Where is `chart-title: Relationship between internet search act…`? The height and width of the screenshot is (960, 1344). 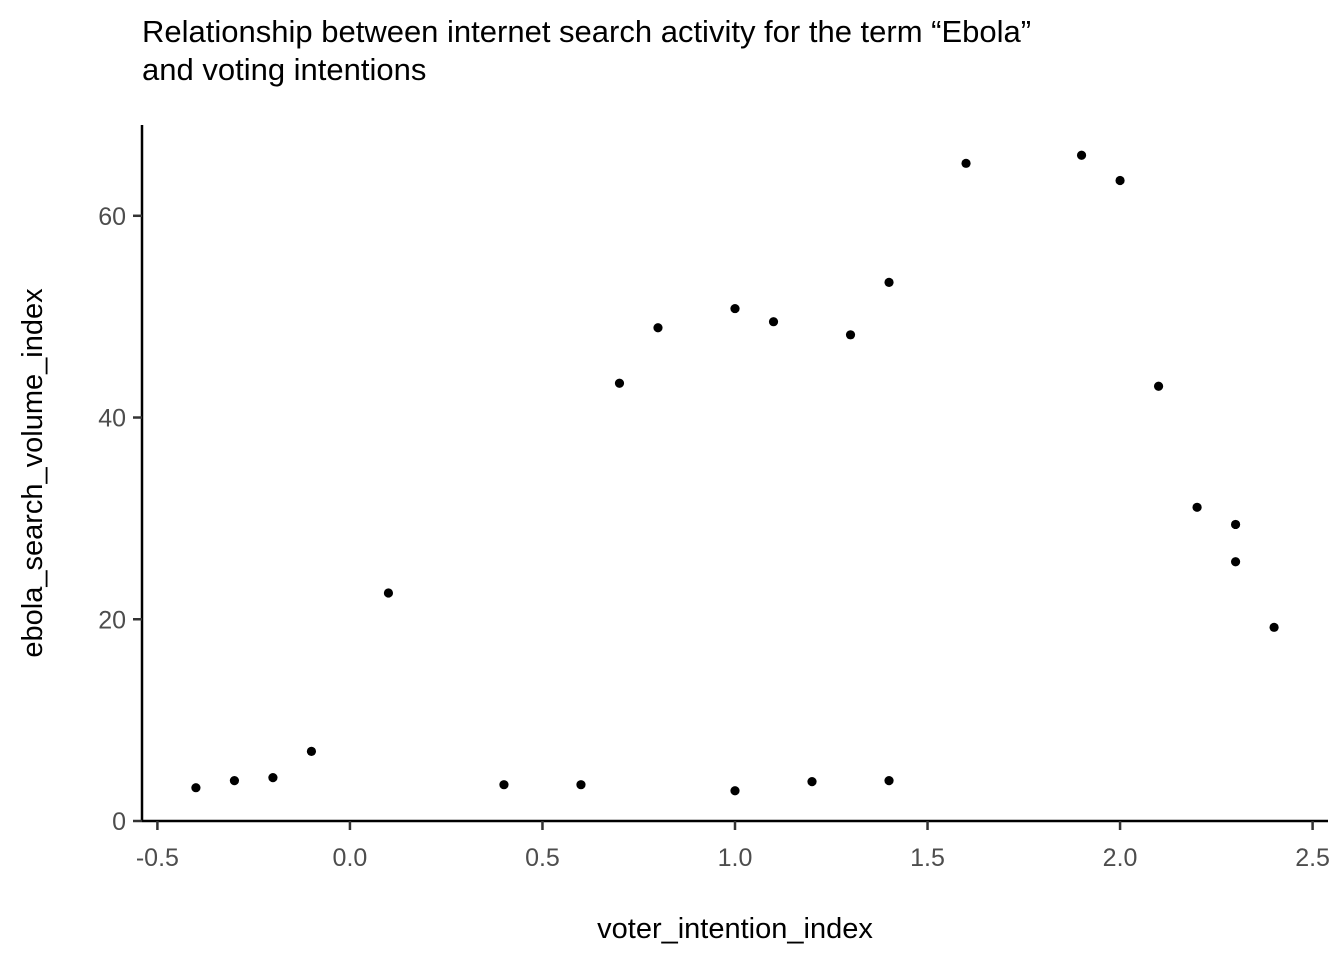
chart-title: Relationship between internet search act… is located at coordinates (586, 31).